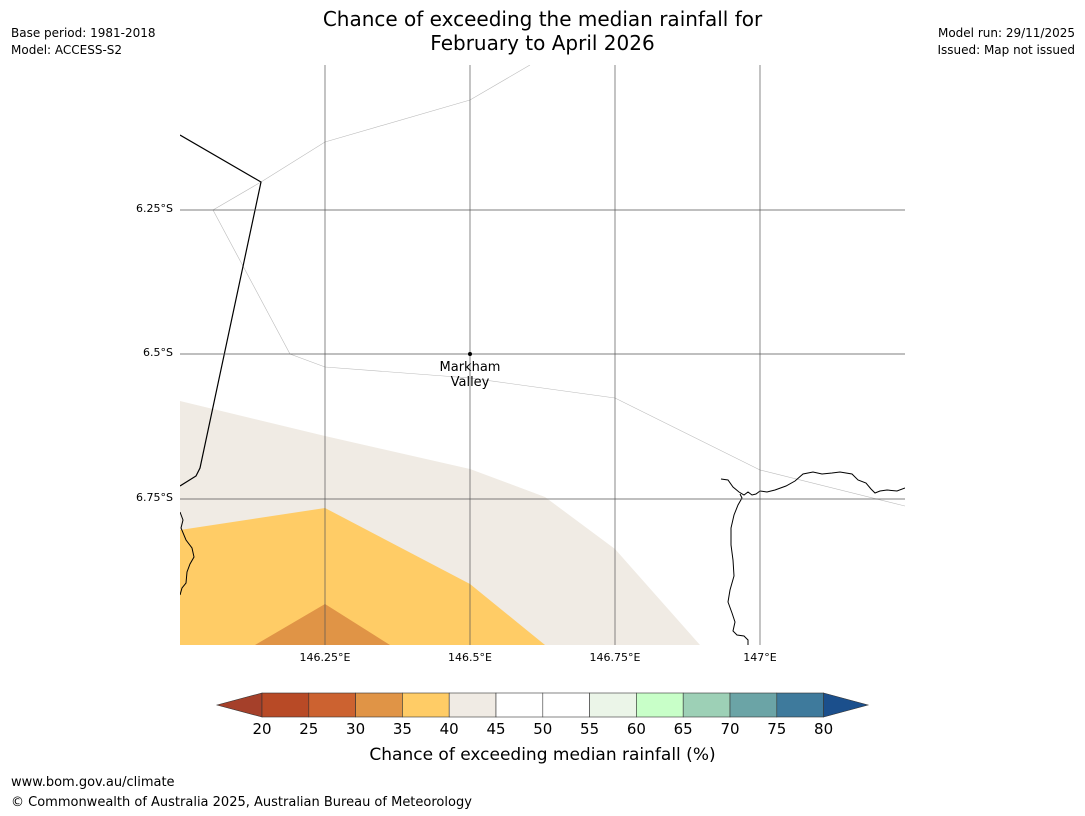  Describe the element at coordinates (812, 558) in the screenshot. I see `coastline-east` at that location.